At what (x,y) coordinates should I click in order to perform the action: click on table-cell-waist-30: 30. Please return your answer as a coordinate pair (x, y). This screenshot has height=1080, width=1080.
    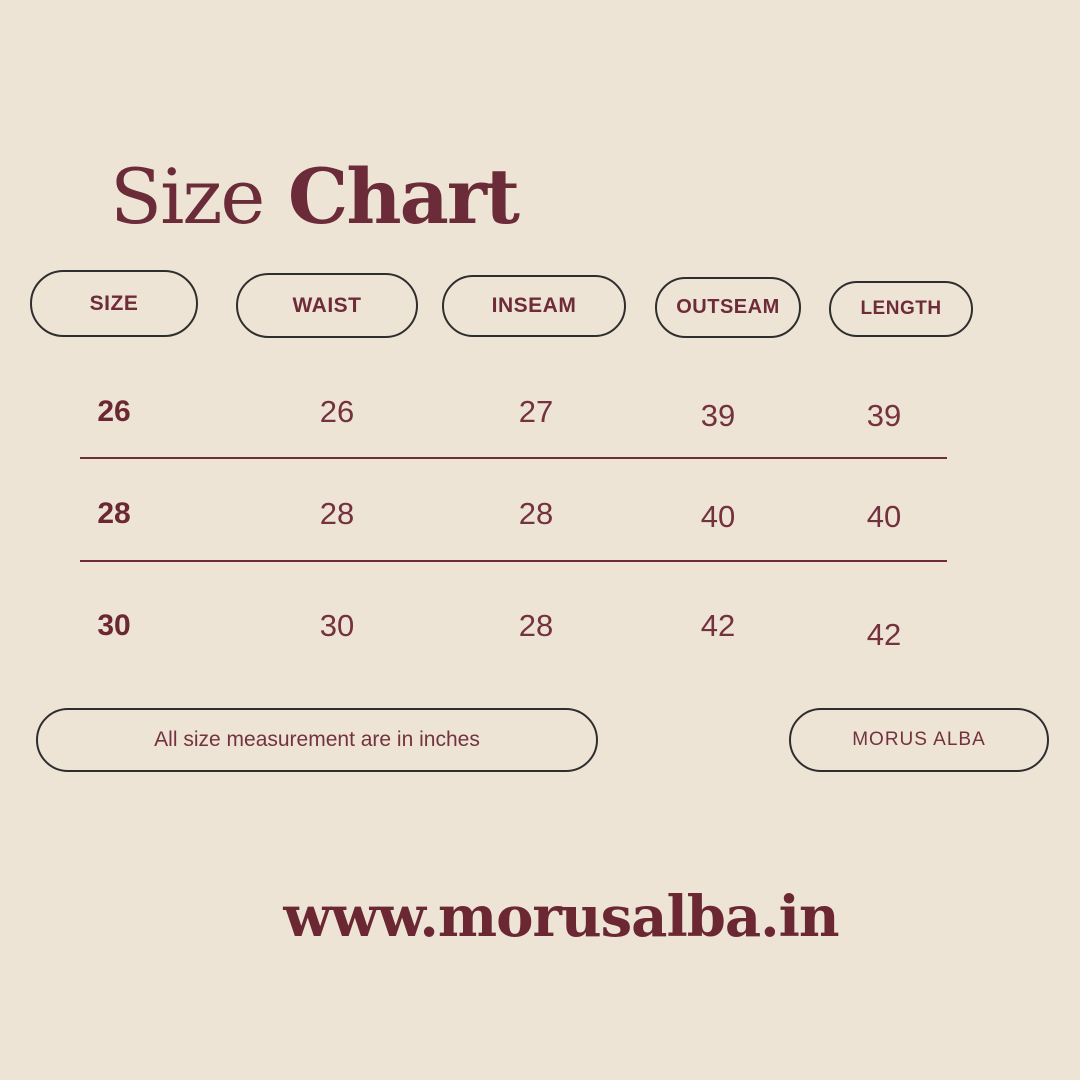
    Looking at the image, I should click on (337, 625).